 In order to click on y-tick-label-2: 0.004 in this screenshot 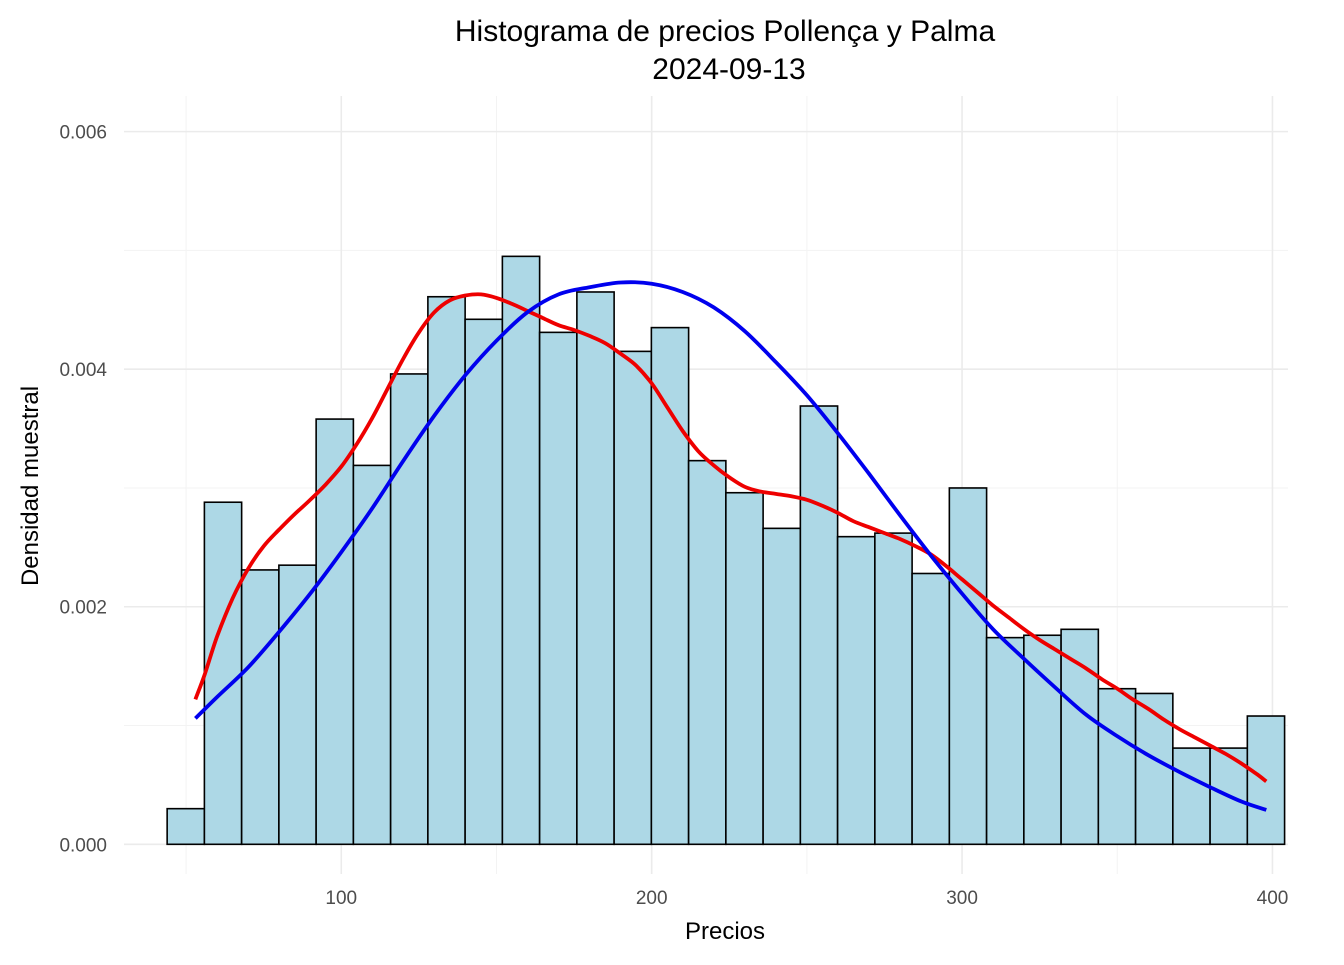, I will do `click(83, 370)`.